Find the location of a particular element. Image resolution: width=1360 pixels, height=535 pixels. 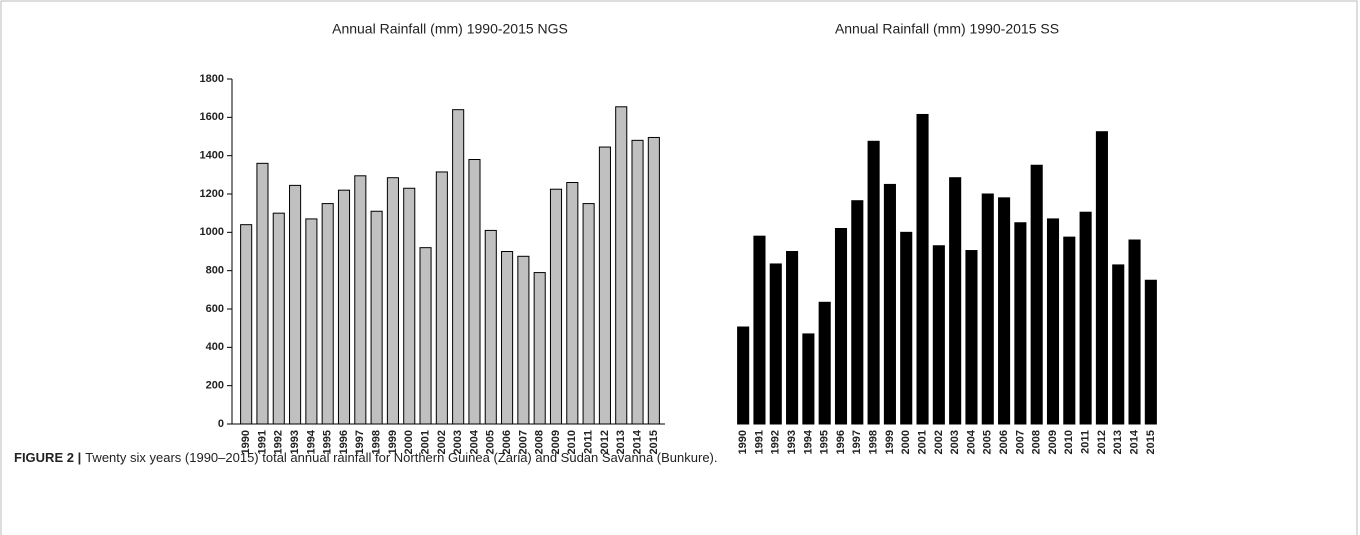

x-tick-label: 1996 is located at coordinates (841, 442).